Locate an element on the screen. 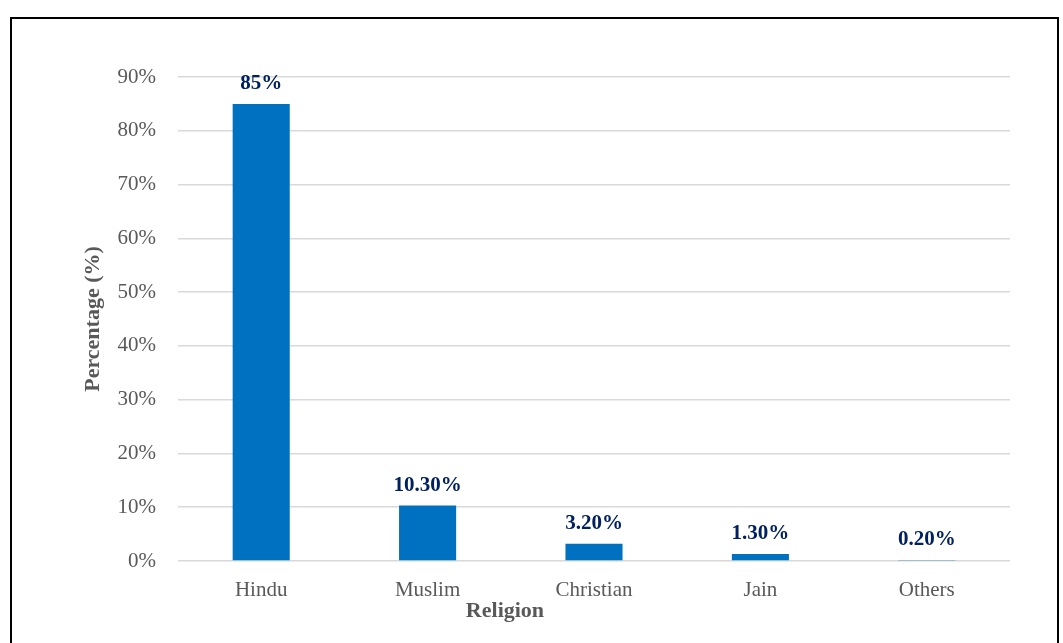 The height and width of the screenshot is (643, 1063). x-tick-label: Others is located at coordinates (926, 589).